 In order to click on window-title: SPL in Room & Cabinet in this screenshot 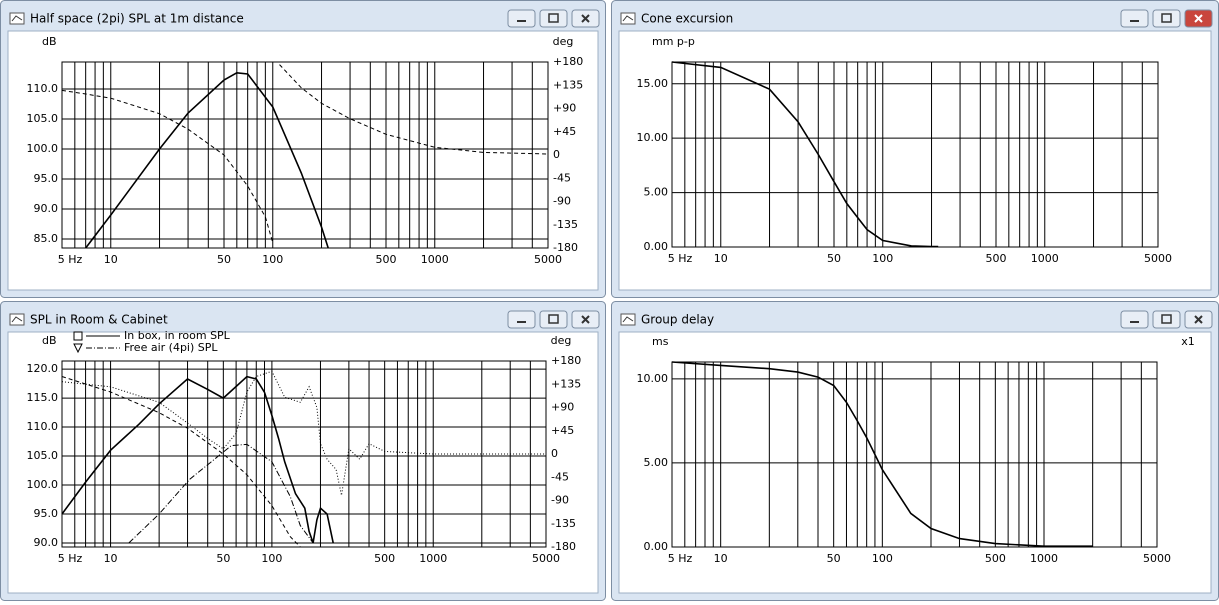, I will do `click(99, 320)`.